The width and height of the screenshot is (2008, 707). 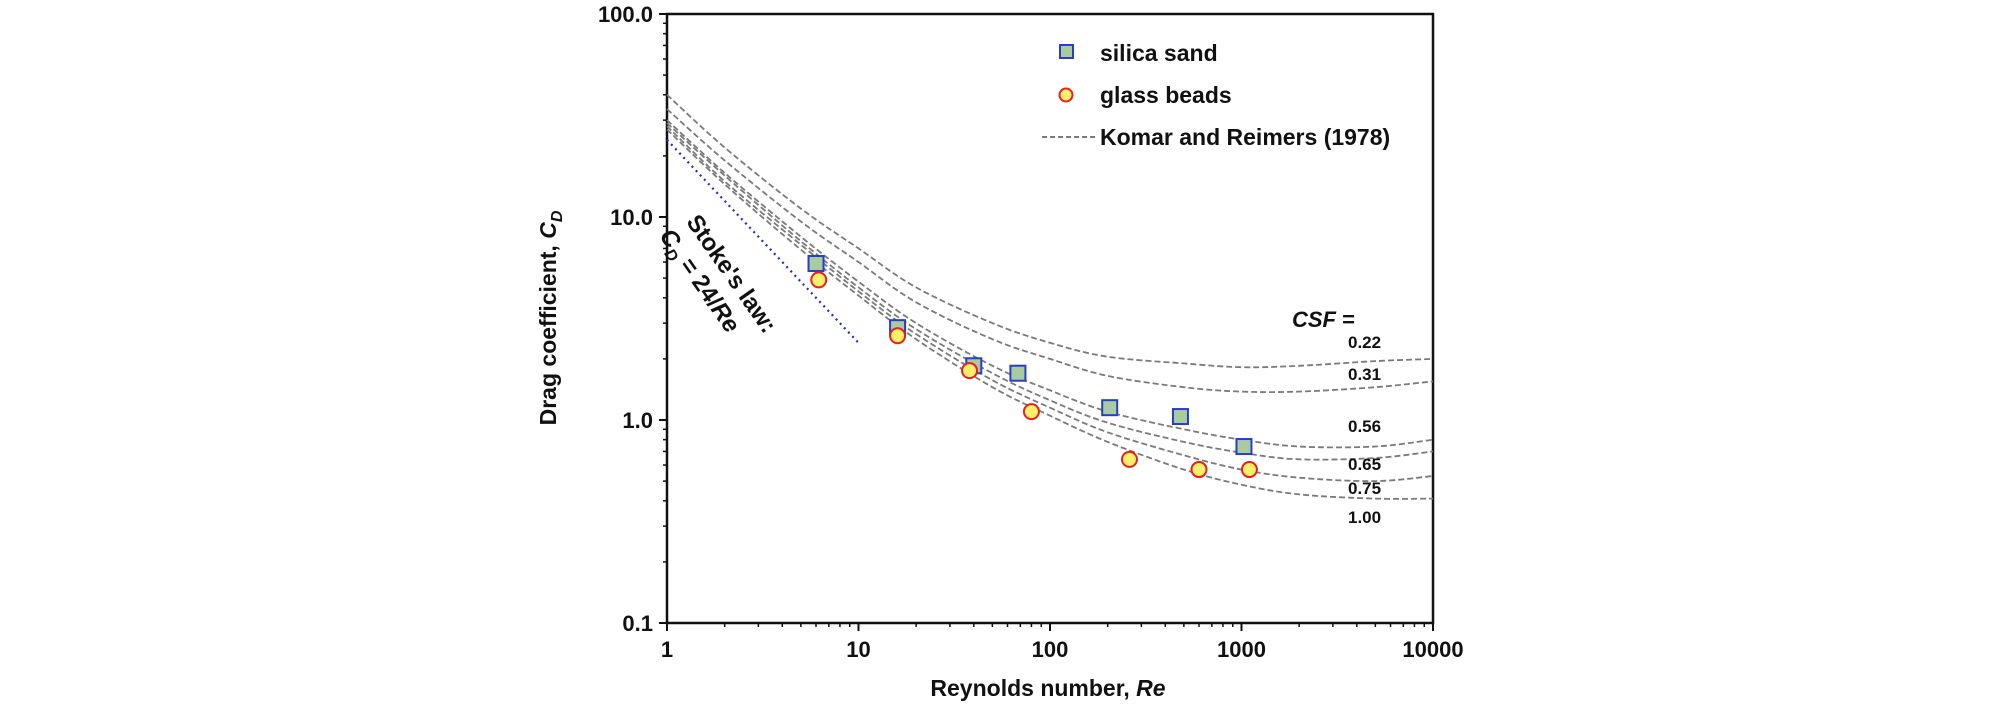 What do you see at coordinates (667, 649) in the screenshot?
I see `x-tick-label: 1` at bounding box center [667, 649].